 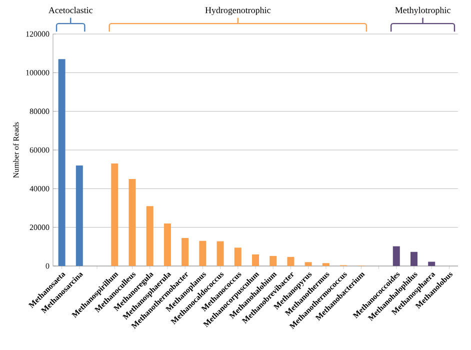 What do you see at coordinates (237, 11) in the screenshot?
I see `text: Hydrogenotrophic` at bounding box center [237, 11].